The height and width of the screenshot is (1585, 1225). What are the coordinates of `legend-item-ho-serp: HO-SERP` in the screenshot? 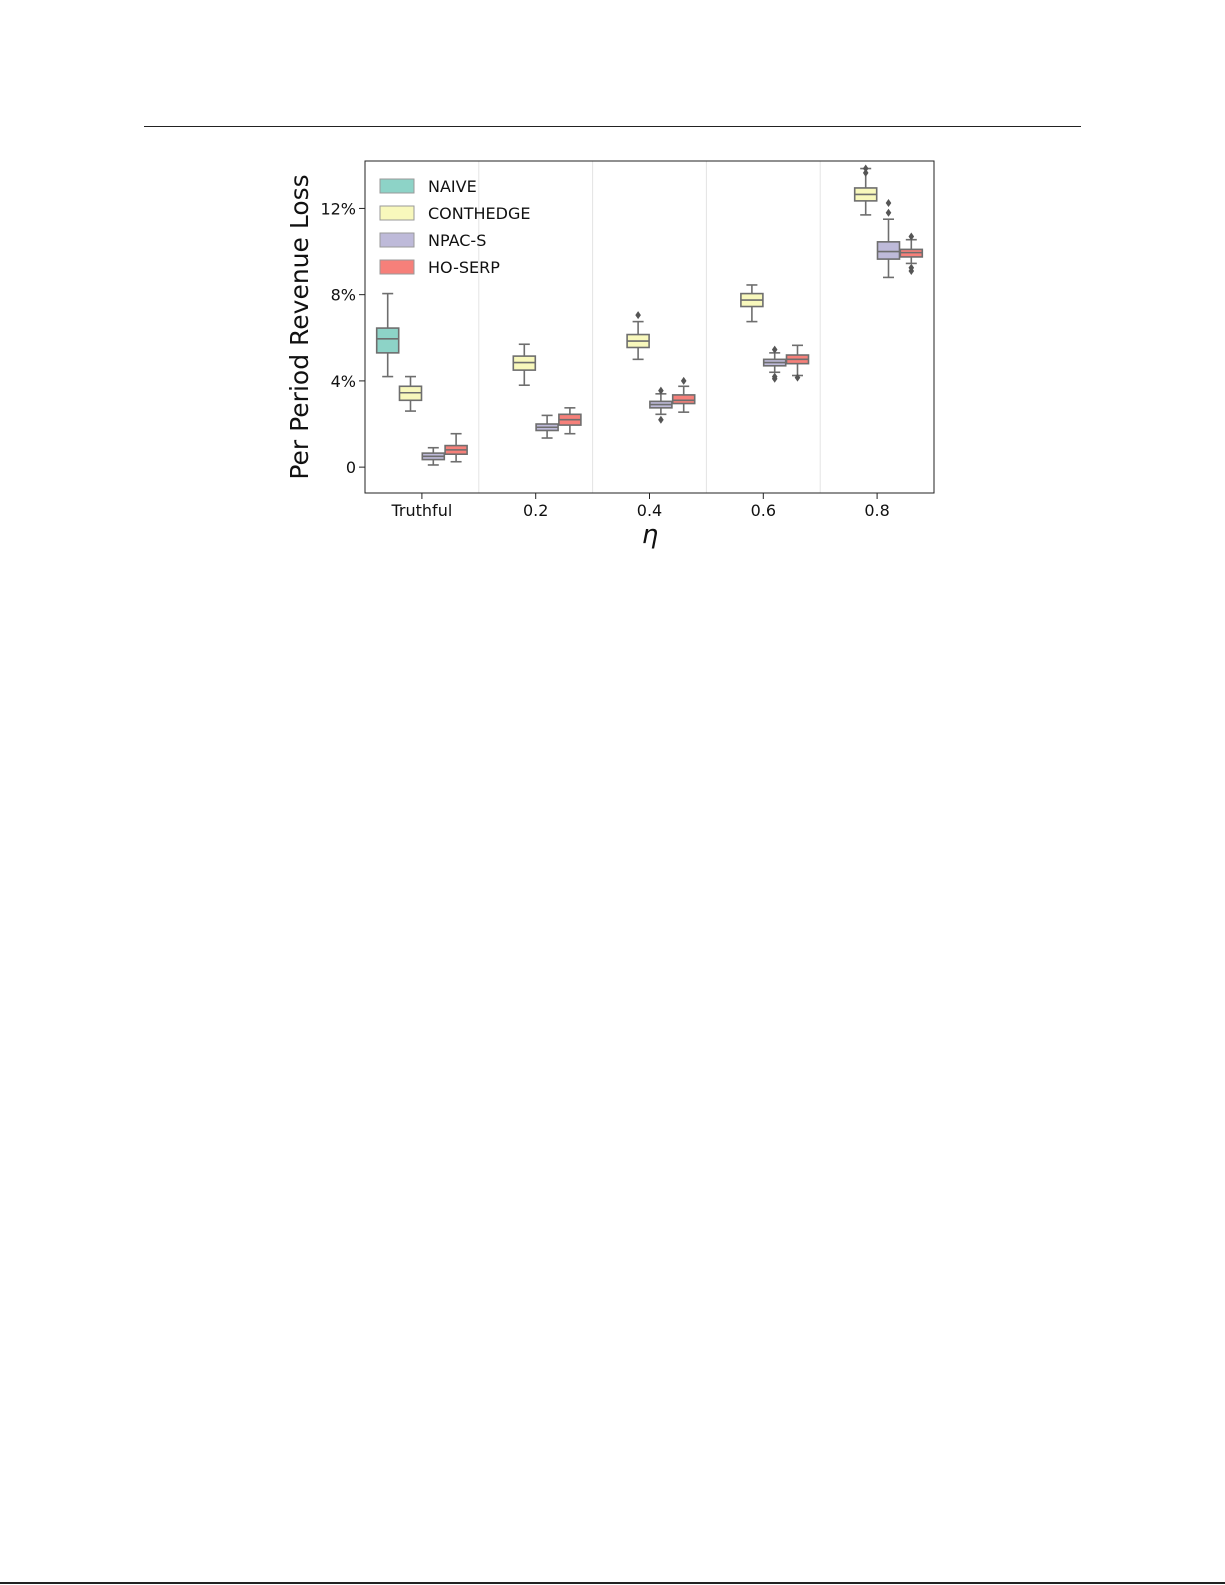 It's located at (439, 267).